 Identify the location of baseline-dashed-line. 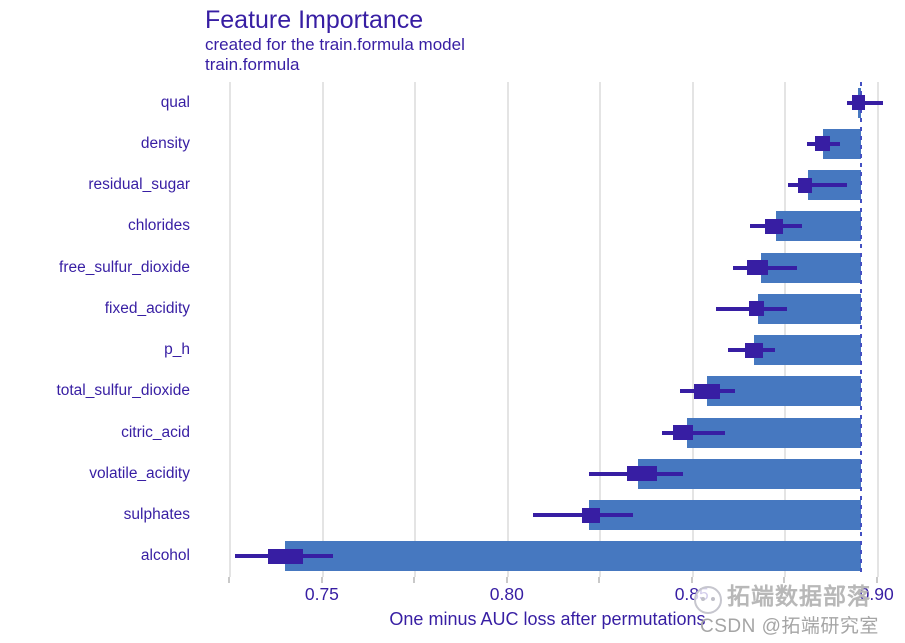
(860, 329).